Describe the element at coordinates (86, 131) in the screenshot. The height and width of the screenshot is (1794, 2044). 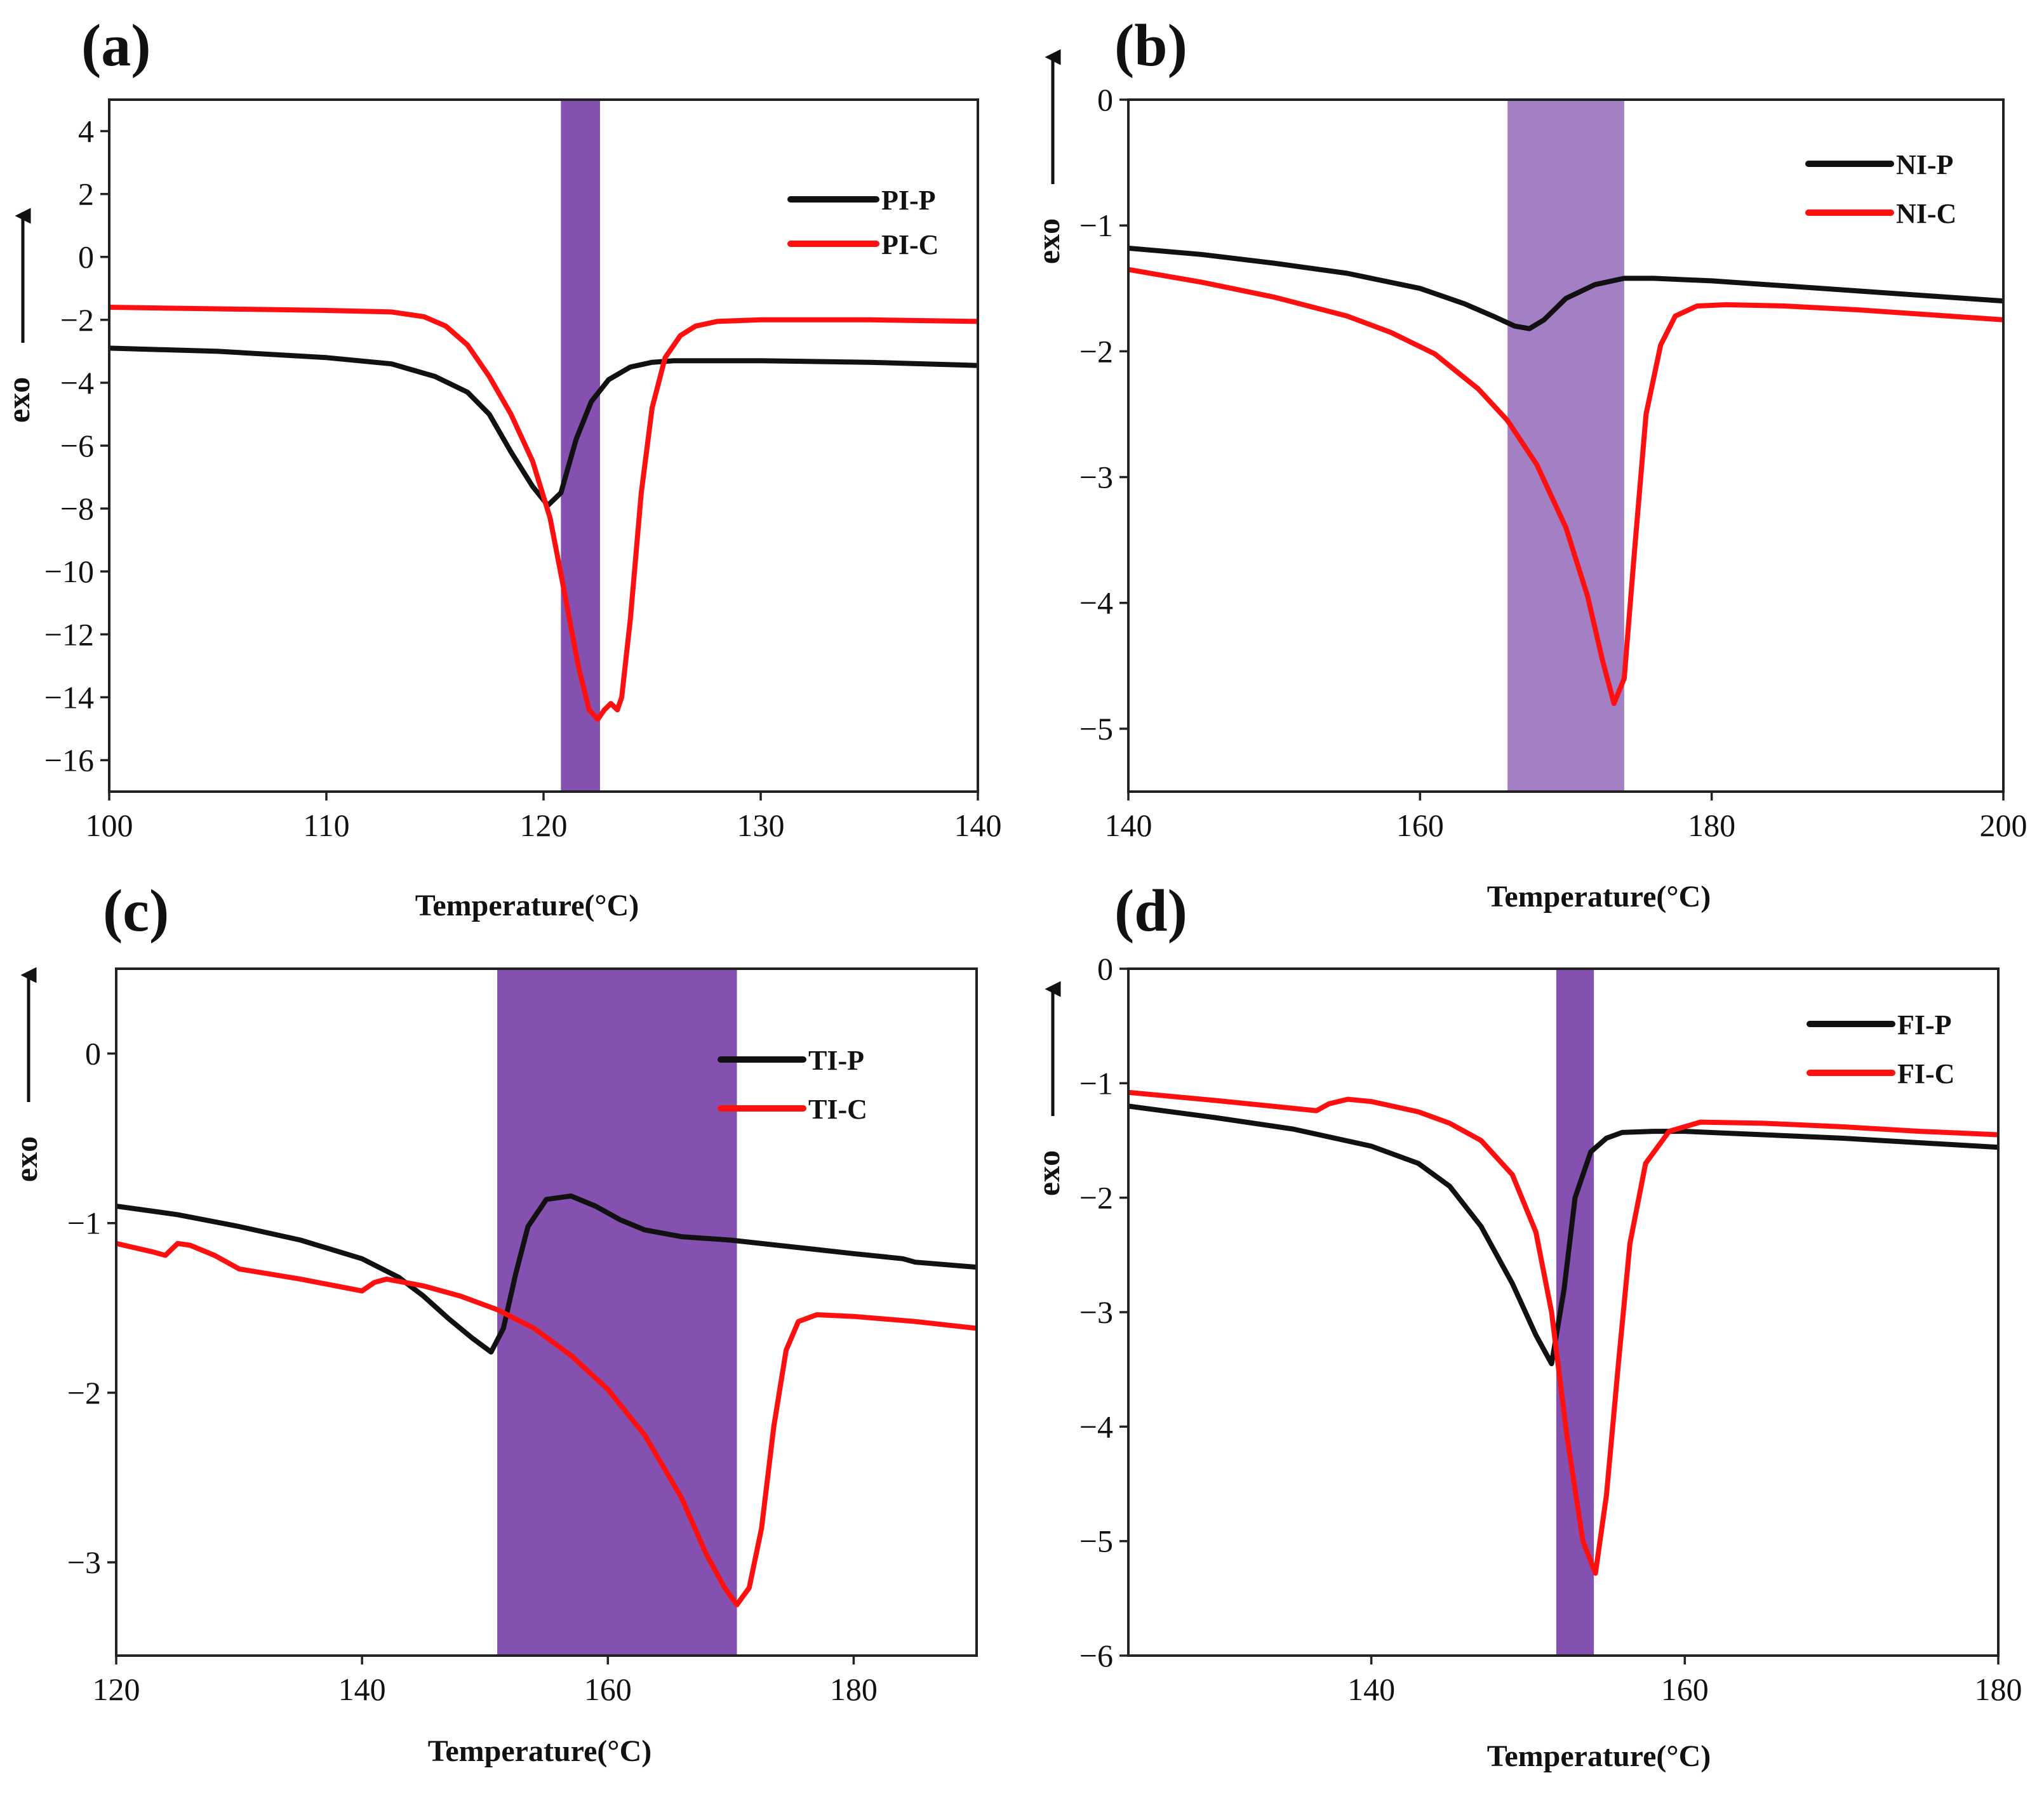
I see `y-tick-label: 4` at that location.